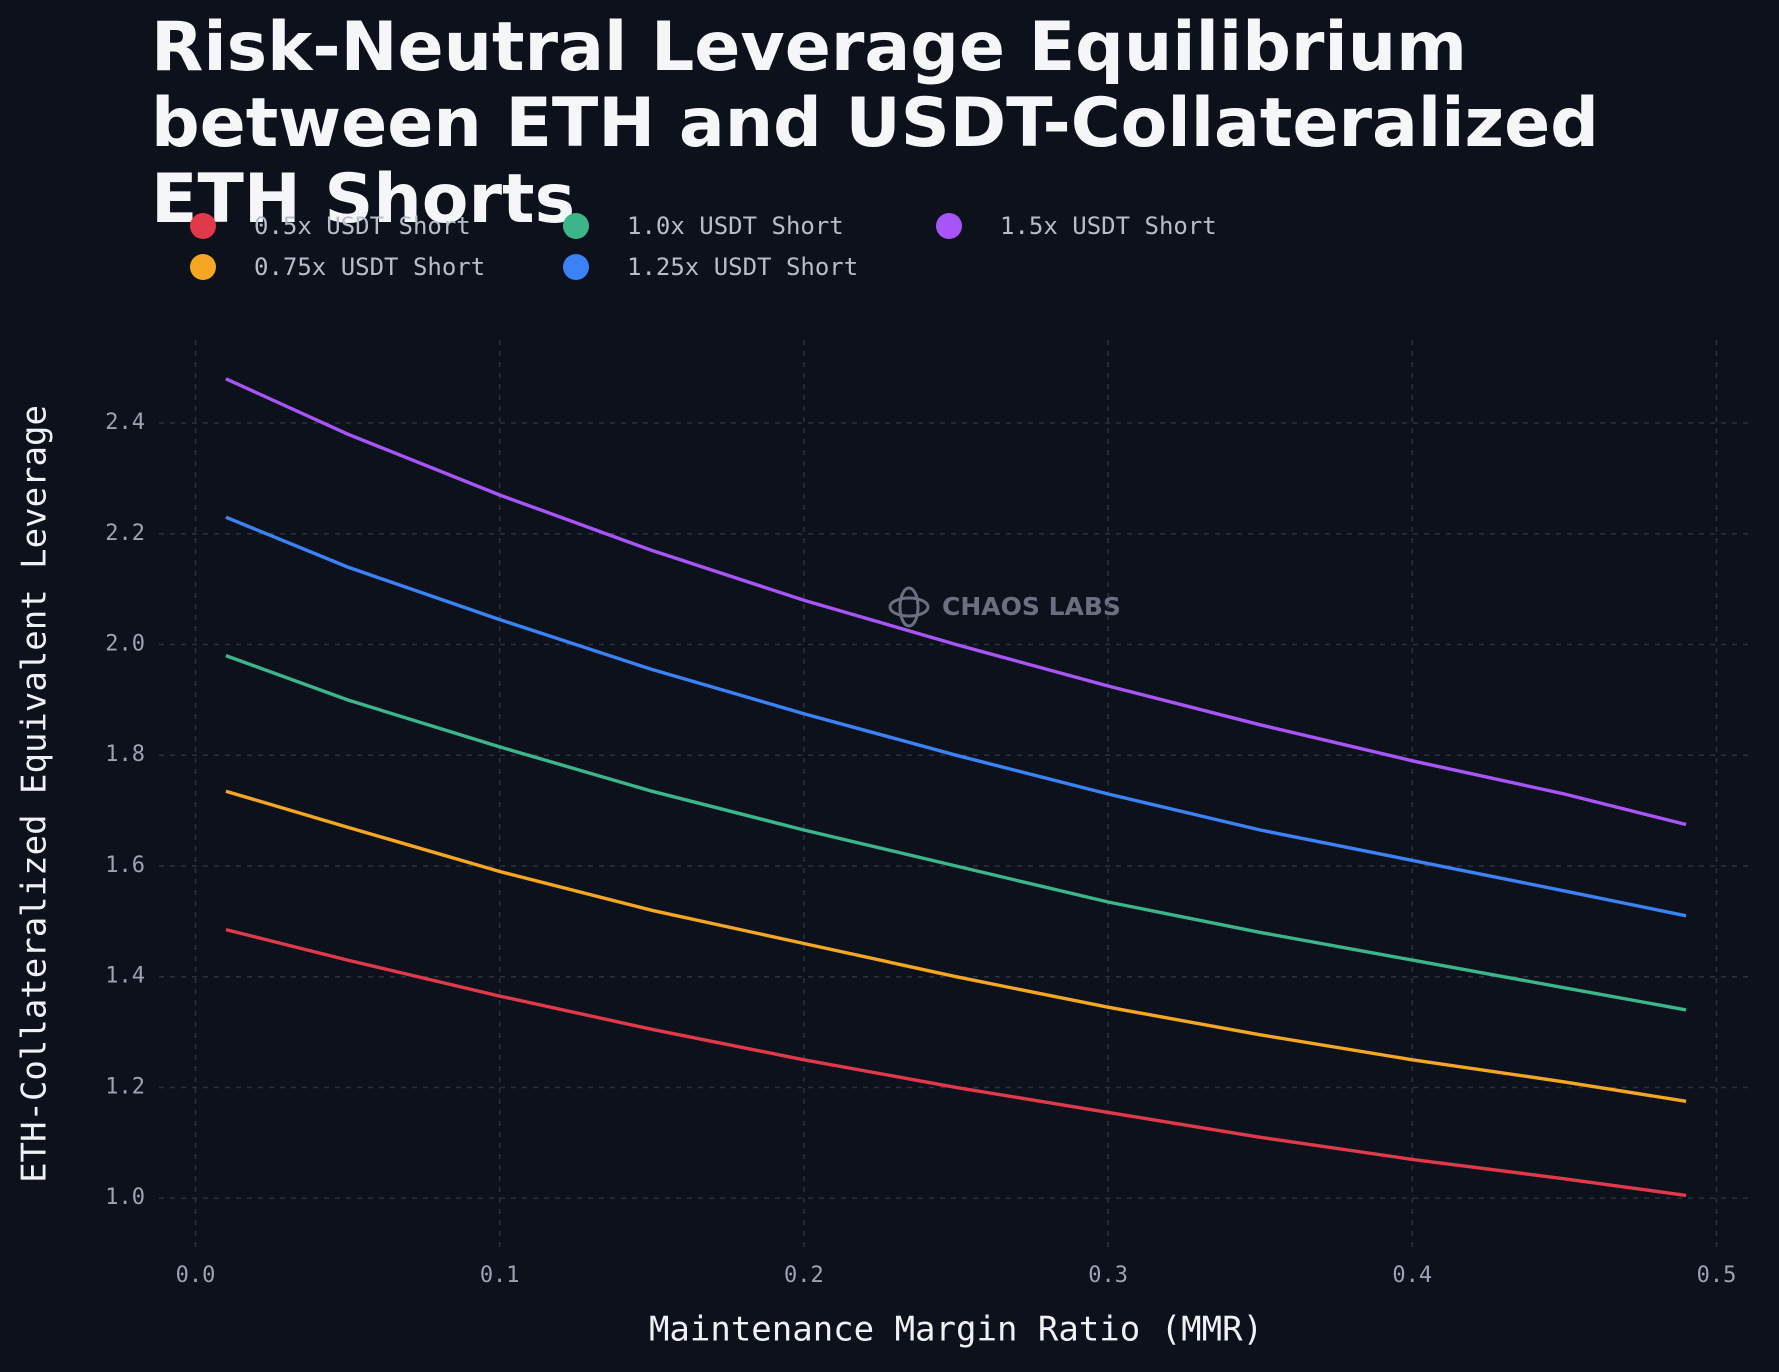 The image size is (1779, 1372). I want to click on legend-label: 0.75x USDT Short, so click(369, 267).